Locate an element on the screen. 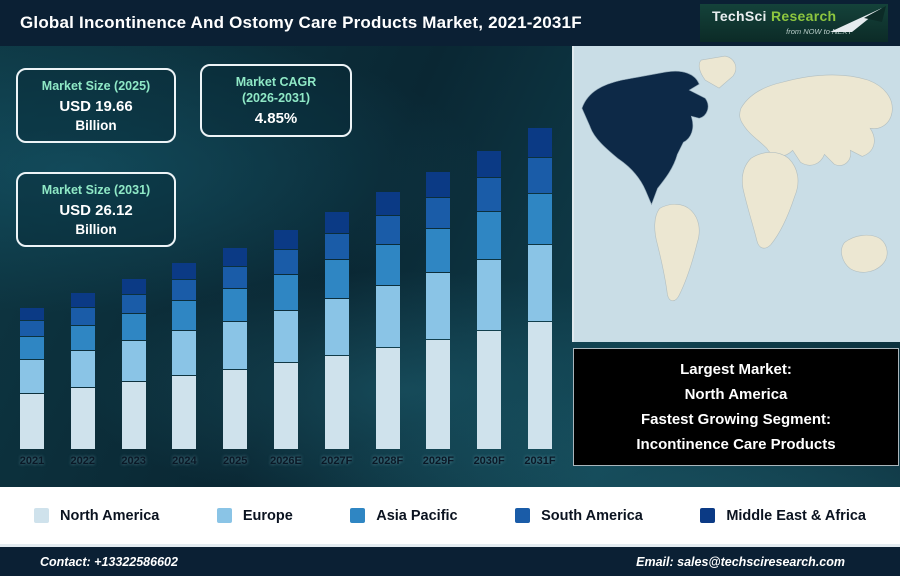 This screenshot has height=576, width=900. x-axis-label: 2021 is located at coordinates (32, 461).